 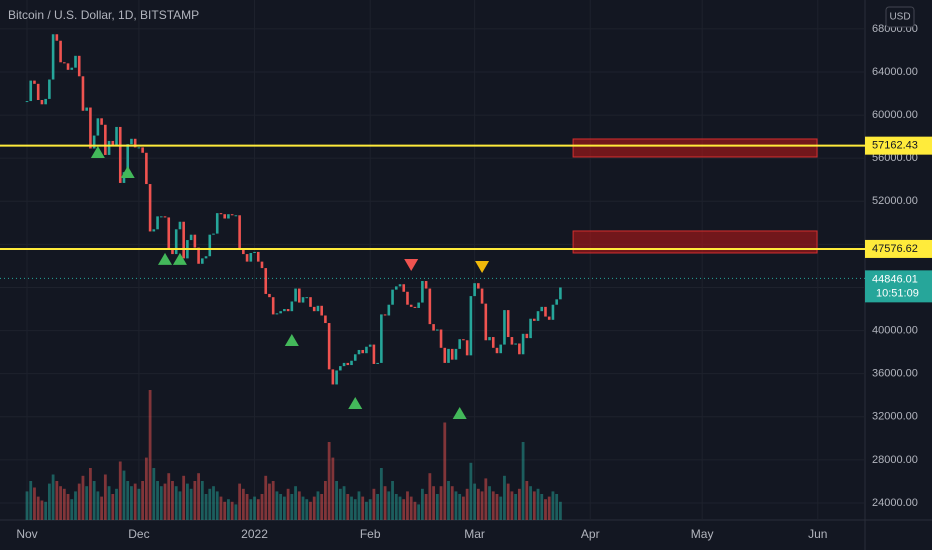 I want to click on level-label: 47576.62, so click(x=895, y=249).